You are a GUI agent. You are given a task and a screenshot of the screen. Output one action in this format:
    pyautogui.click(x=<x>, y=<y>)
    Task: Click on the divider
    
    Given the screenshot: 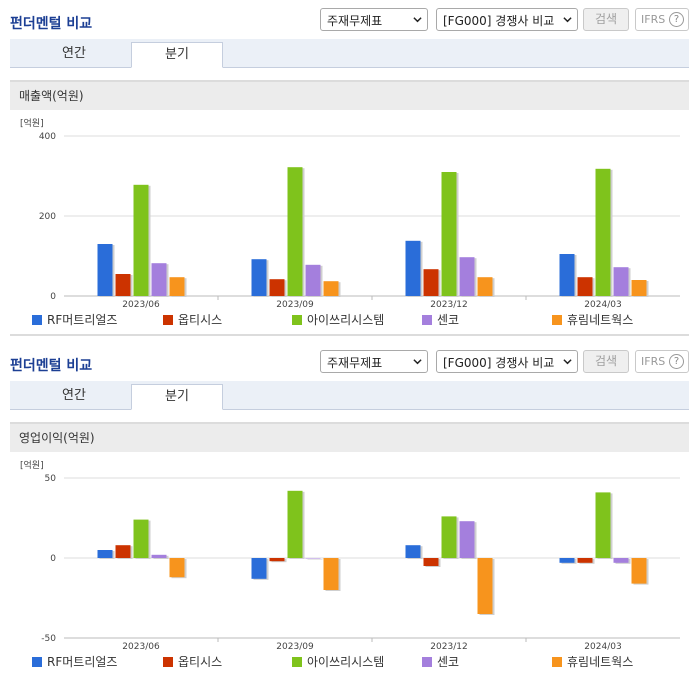 What is the action you would take?
    pyautogui.click(x=349, y=335)
    